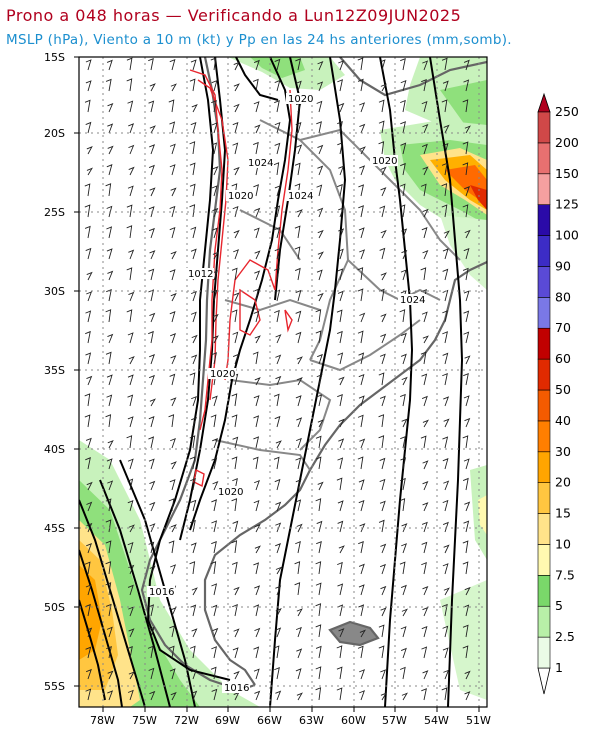  Describe the element at coordinates (54, 528) in the screenshot. I see `lat-tick-label: 45S` at that location.